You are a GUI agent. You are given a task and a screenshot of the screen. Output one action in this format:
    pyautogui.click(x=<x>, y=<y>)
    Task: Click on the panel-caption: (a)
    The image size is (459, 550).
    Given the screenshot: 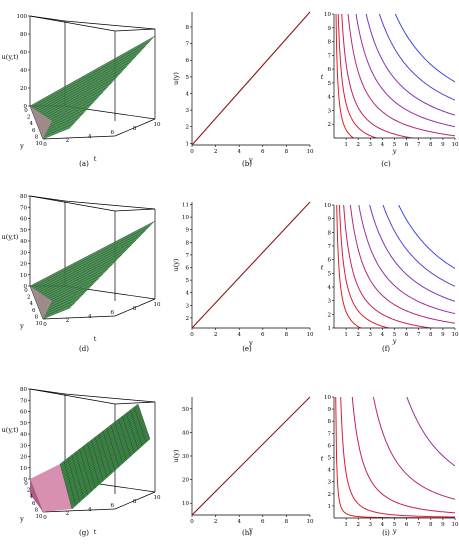 What is the action you would take?
    pyautogui.click(x=84, y=164)
    